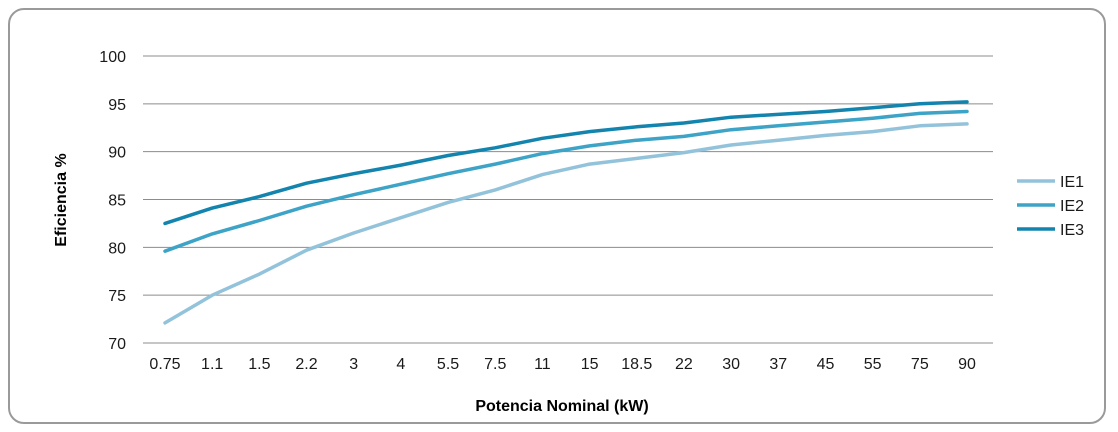 The height and width of the screenshot is (432, 1118). Describe the element at coordinates (826, 364) in the screenshot. I see `x-tick-label: 45` at that location.